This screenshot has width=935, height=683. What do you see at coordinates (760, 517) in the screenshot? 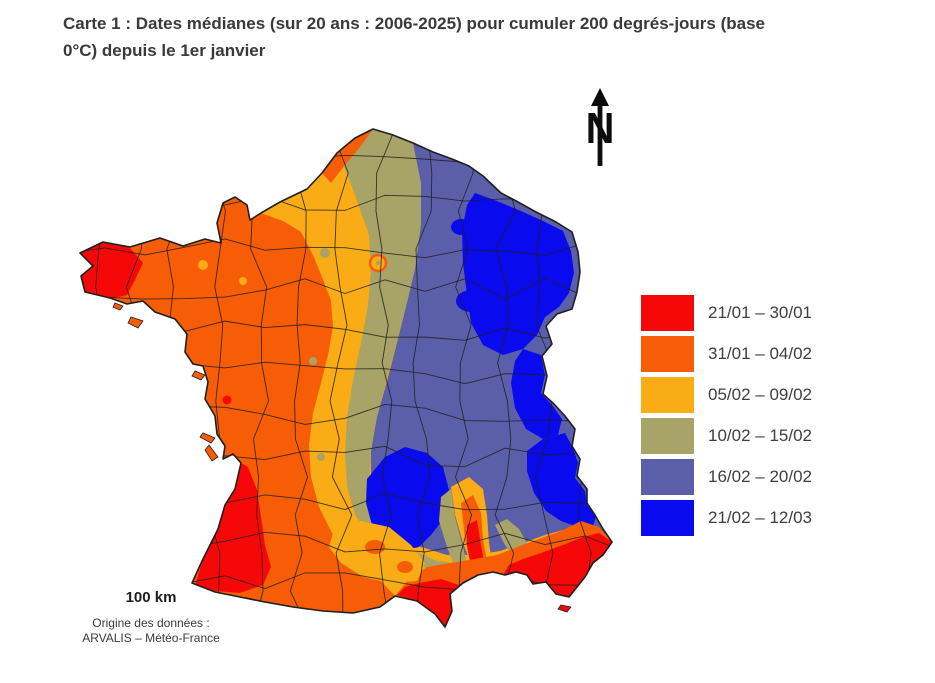
I see `legend-label-5: 21/02 – 12/03` at bounding box center [760, 517].